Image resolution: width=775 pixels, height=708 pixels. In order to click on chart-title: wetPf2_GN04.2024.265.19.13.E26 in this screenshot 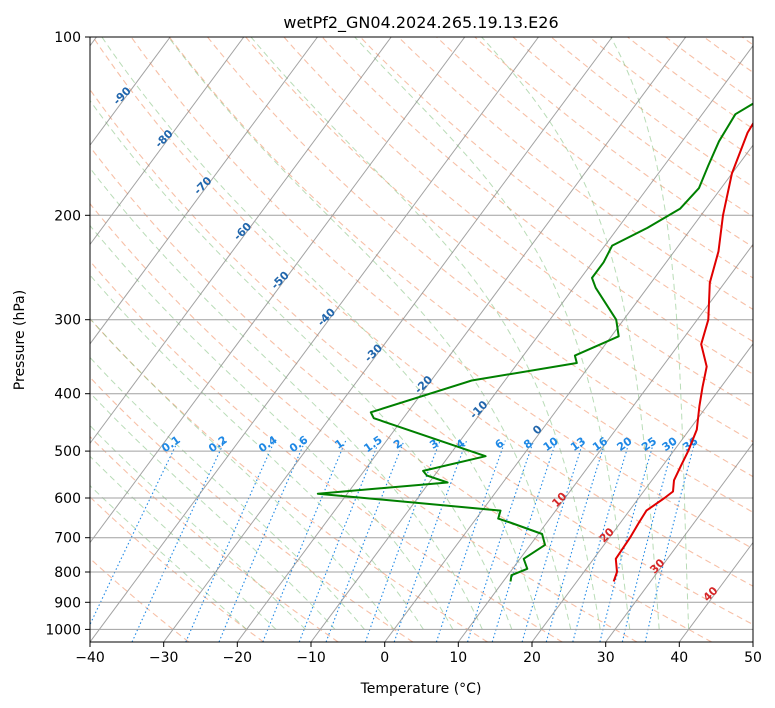, I will do `click(420, 23)`.